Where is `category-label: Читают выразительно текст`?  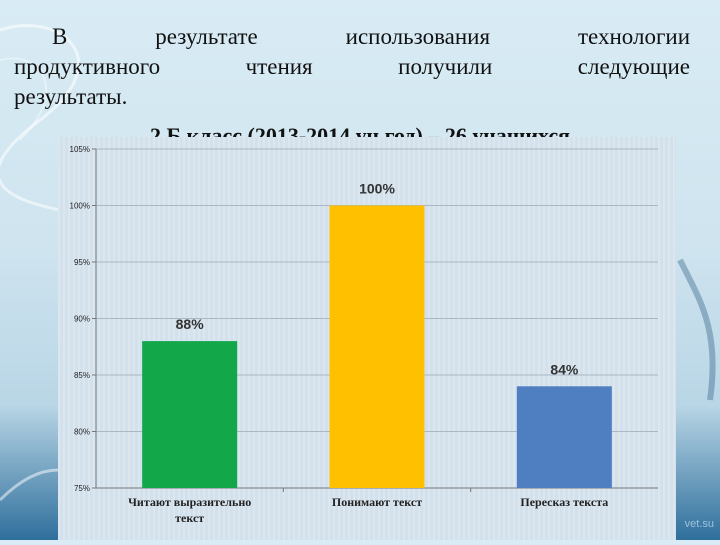
category-label: Читают выразительно текст is located at coordinates (189, 510).